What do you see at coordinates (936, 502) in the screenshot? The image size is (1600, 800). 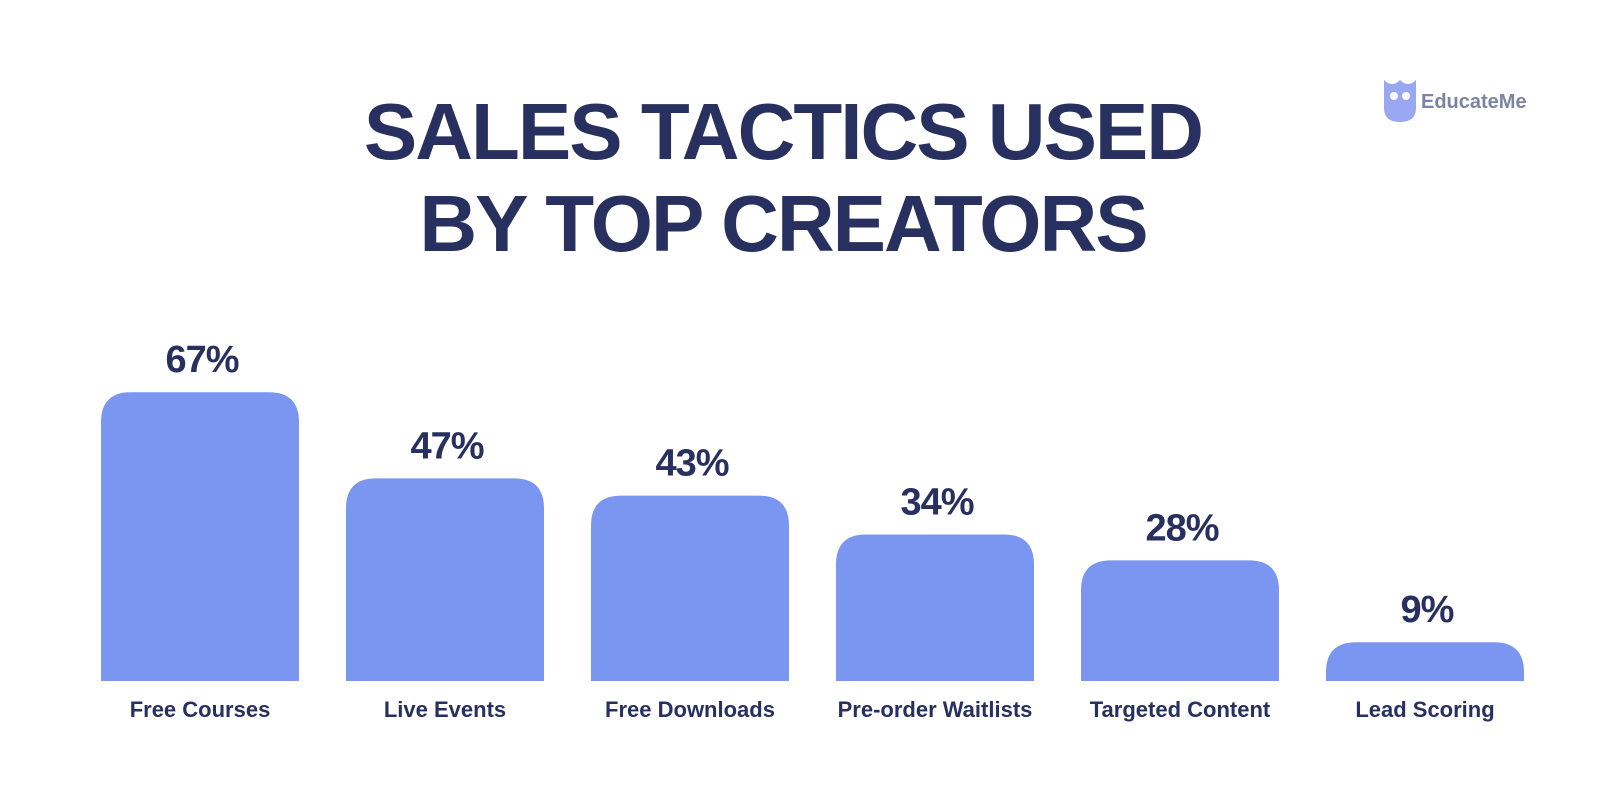 I see `value-label: 34%` at bounding box center [936, 502].